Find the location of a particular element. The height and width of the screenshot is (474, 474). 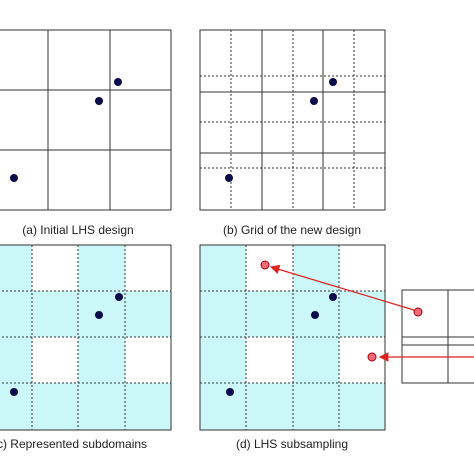

caption: (d) LHS subsampling is located at coordinates (292, 444).